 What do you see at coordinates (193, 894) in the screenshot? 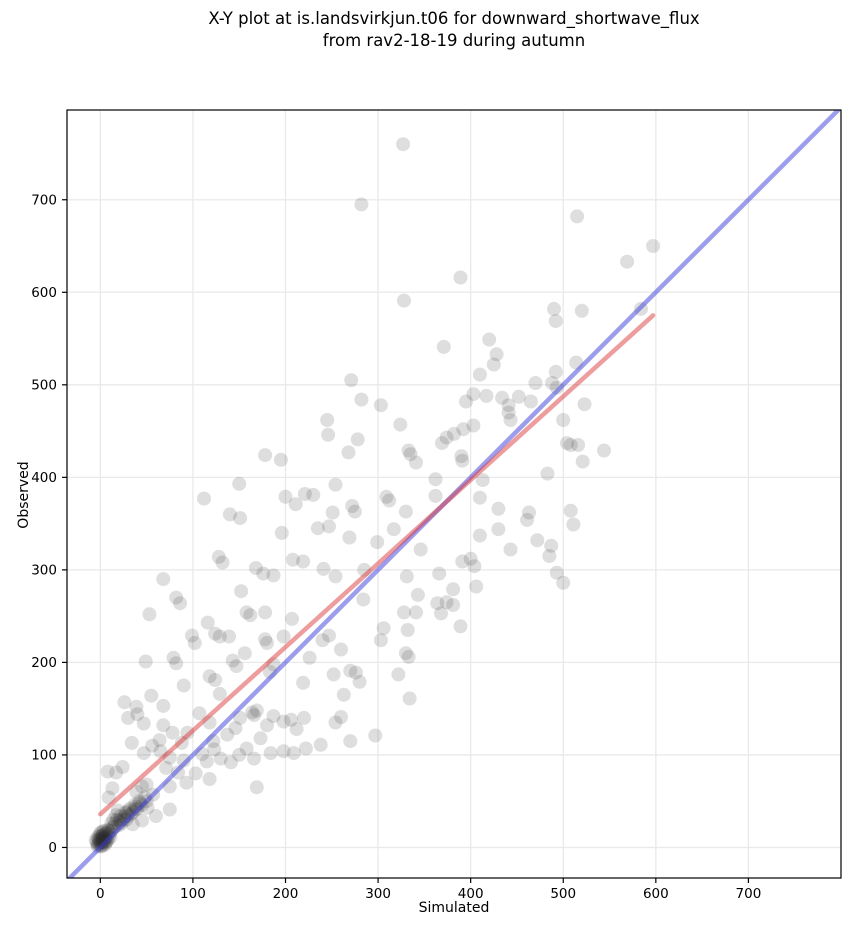
I see `x-tick-label: 100` at bounding box center [193, 894].